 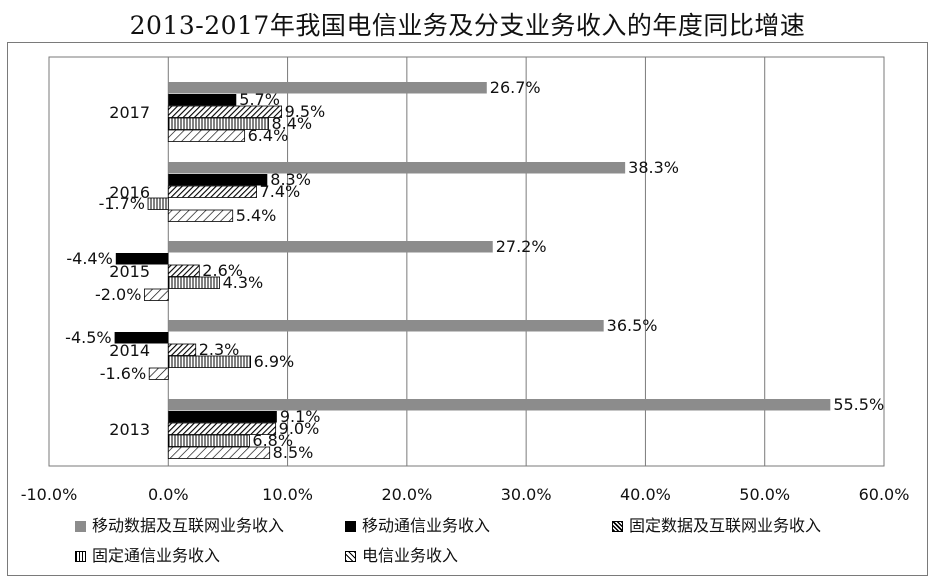 What do you see at coordinates (122, 203) in the screenshot?
I see `data-label: -1.7%` at bounding box center [122, 203].